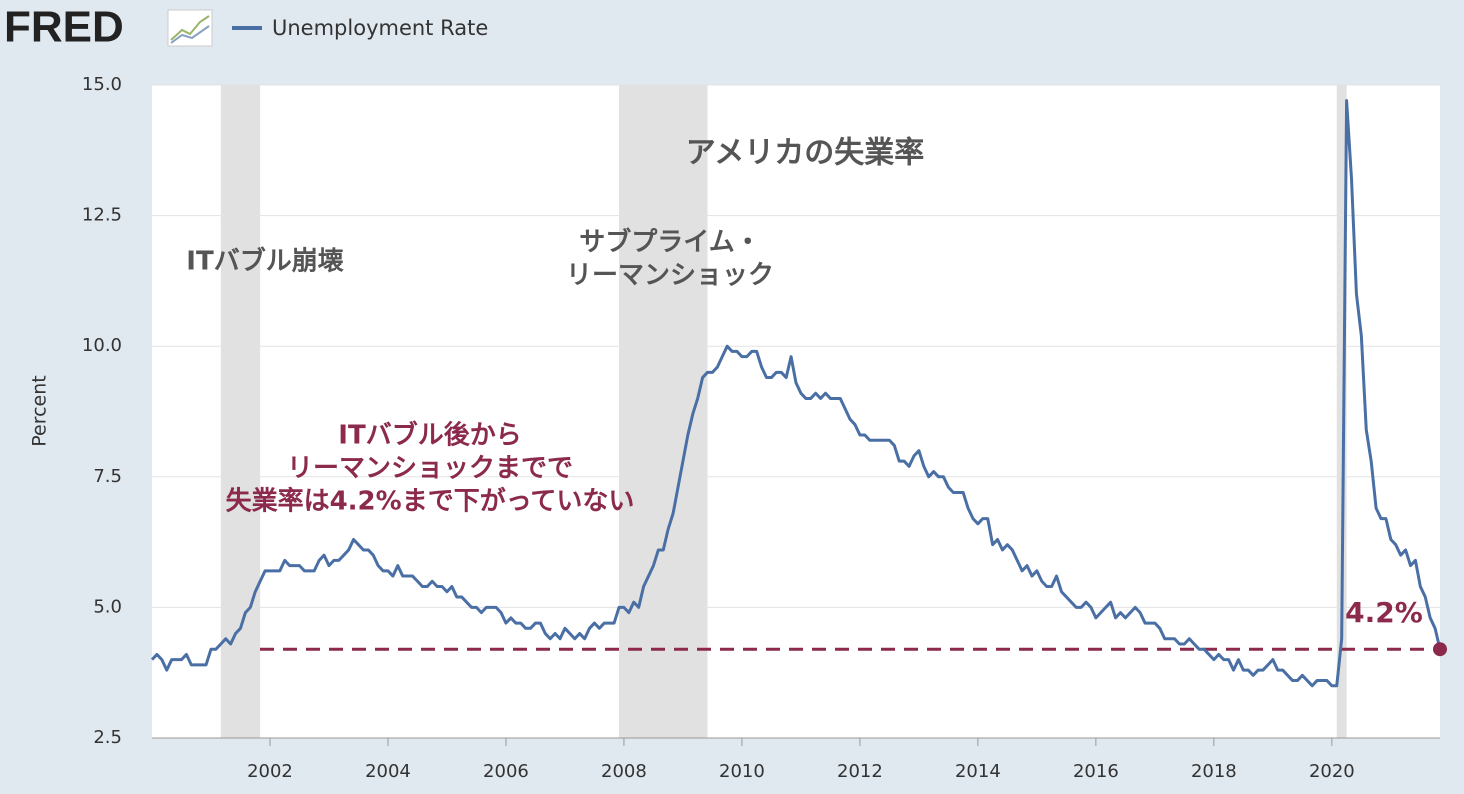  I want to click on x-tick-label: 2008, so click(624, 771).